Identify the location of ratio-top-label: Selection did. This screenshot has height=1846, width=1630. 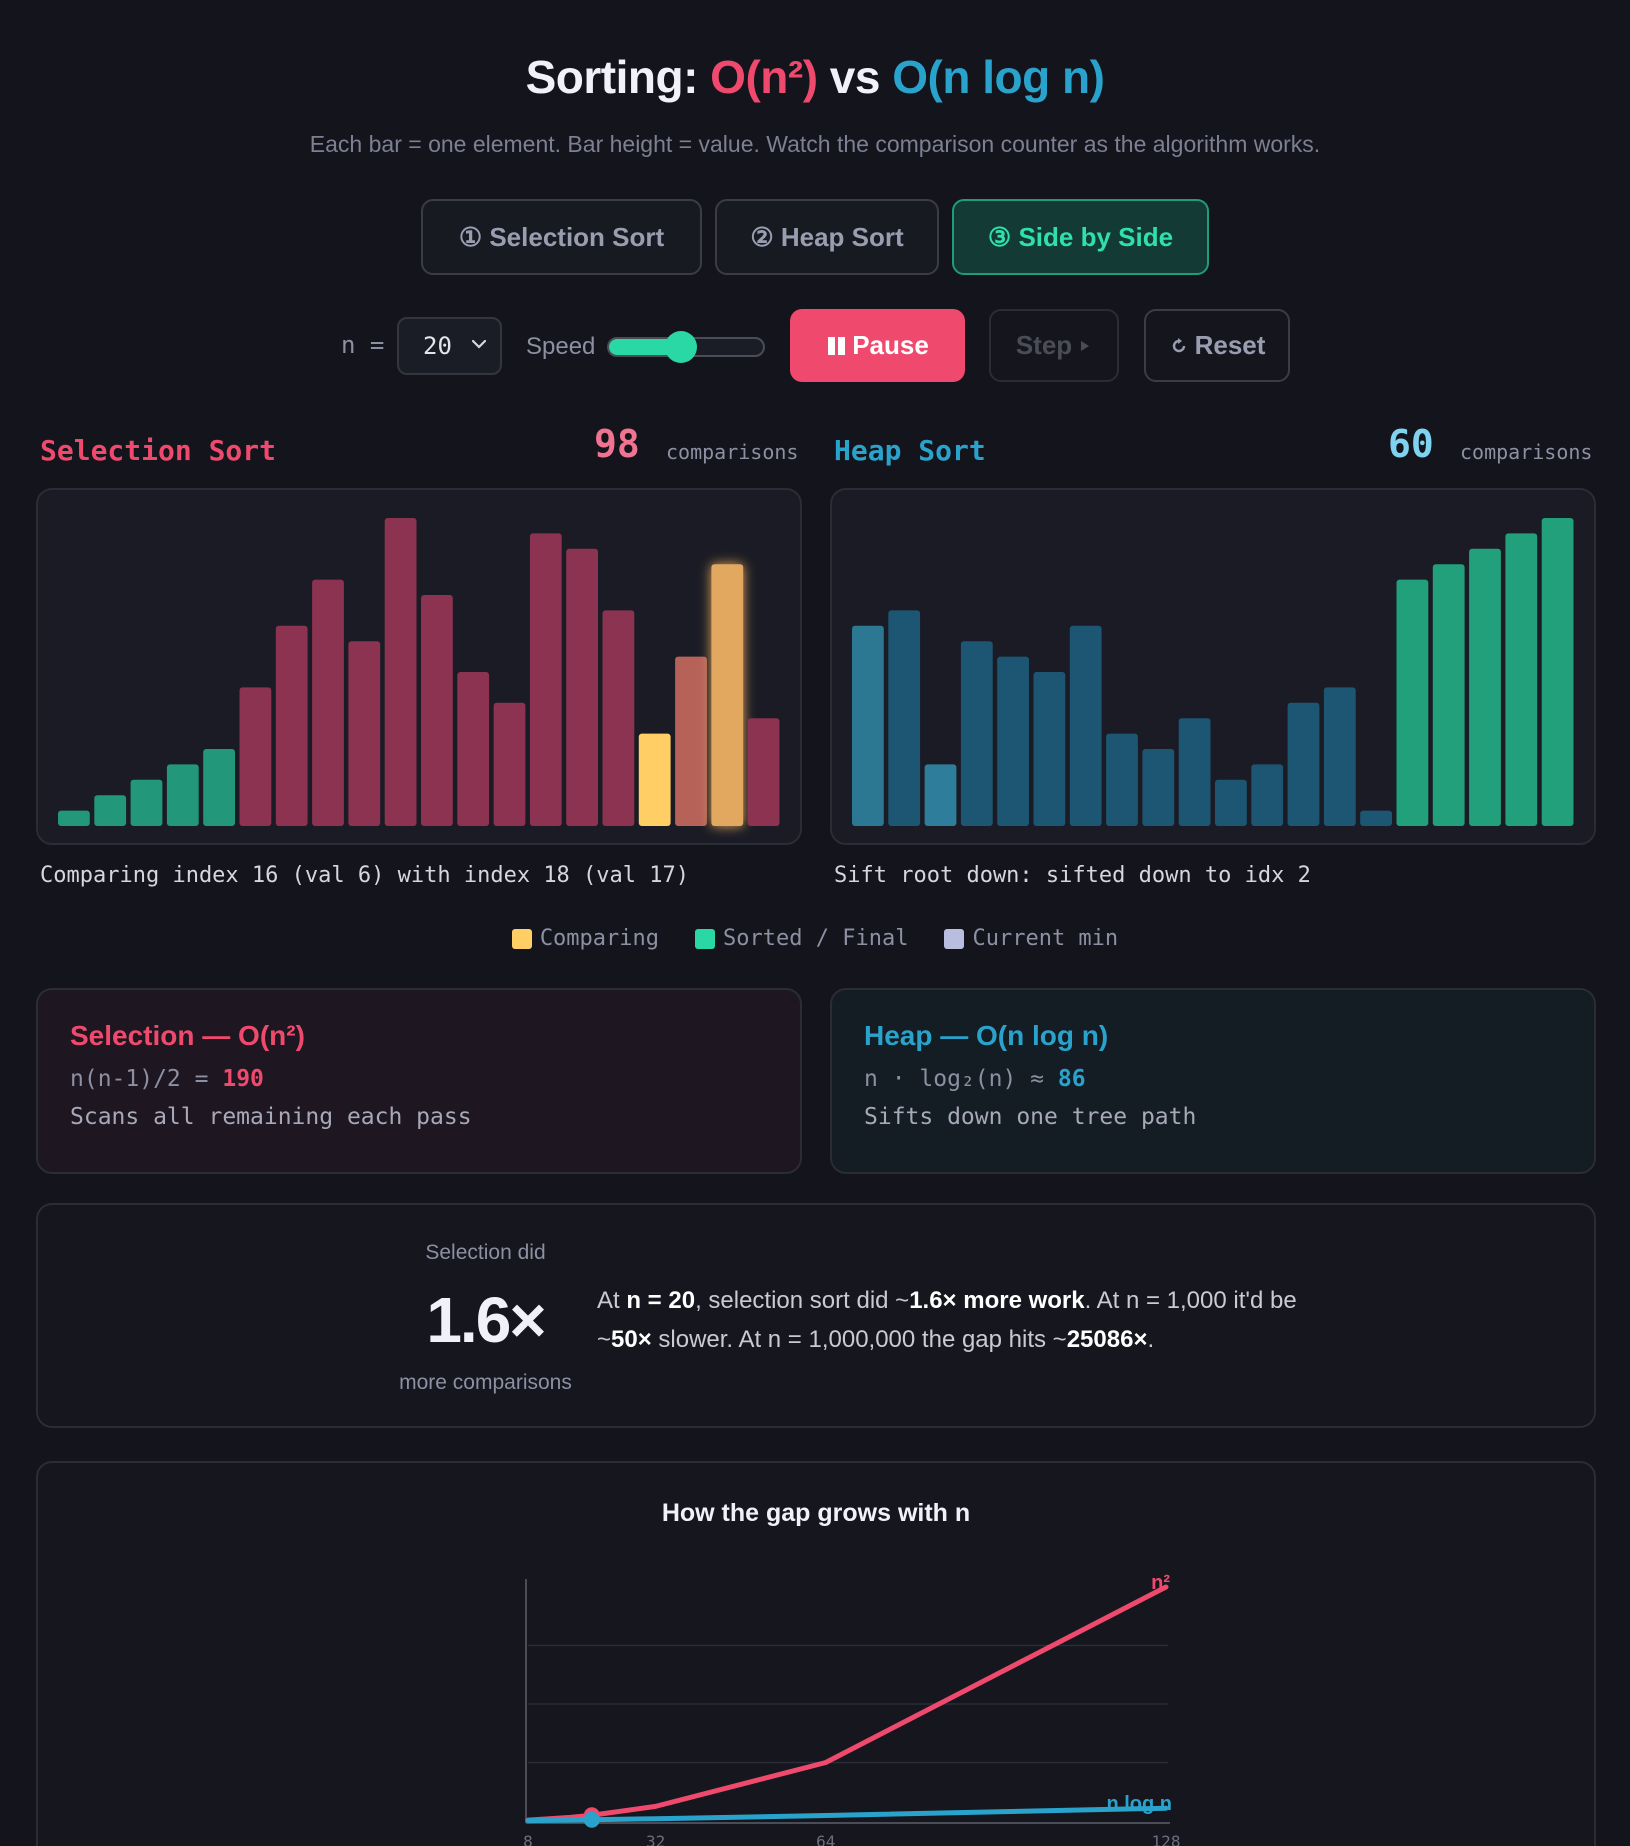
(485, 1252).